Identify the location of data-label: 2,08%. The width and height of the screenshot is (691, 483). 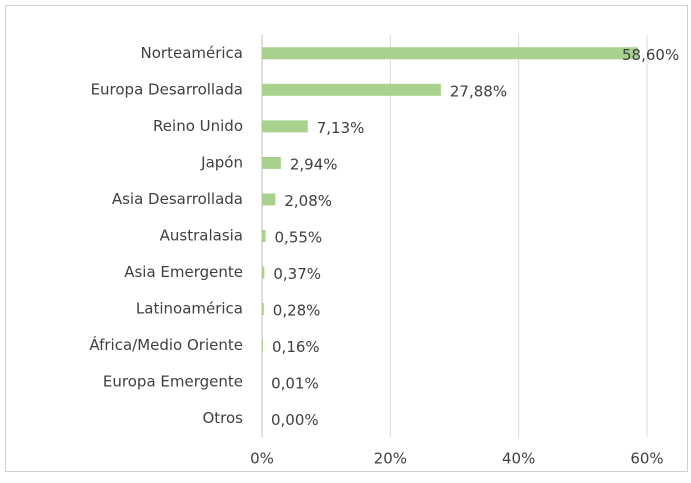
(308, 201).